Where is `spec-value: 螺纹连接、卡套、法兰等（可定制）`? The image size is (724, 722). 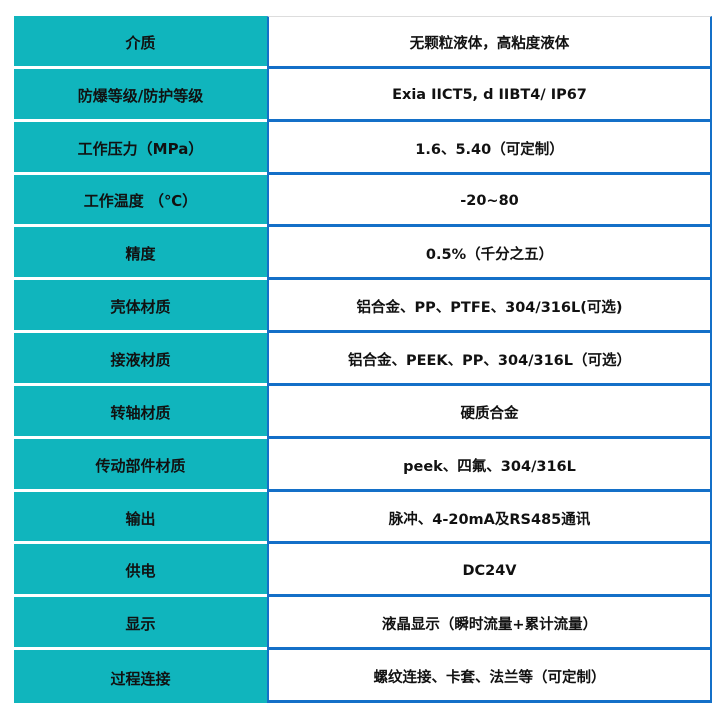
spec-value: 螺纹连接、卡套、法兰等（可定制） is located at coordinates (489, 676).